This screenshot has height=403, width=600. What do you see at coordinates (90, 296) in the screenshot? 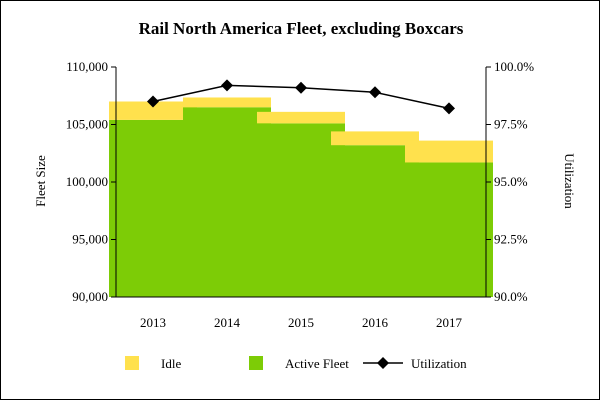
I see `y-tick-label: 90,000` at bounding box center [90, 296].